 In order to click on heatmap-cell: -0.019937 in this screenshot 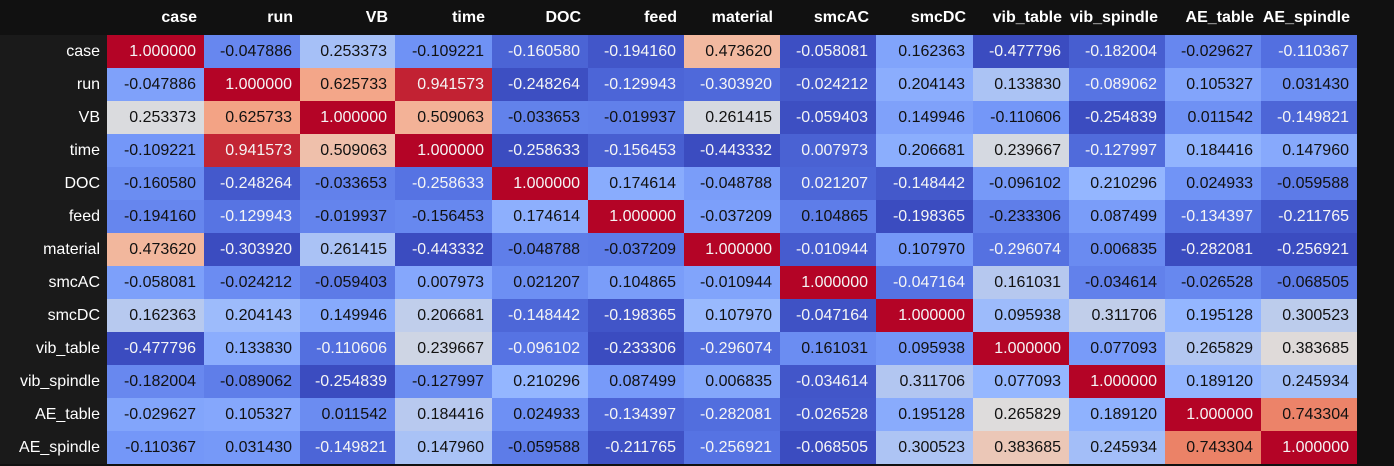, I will do `click(347, 216)`.